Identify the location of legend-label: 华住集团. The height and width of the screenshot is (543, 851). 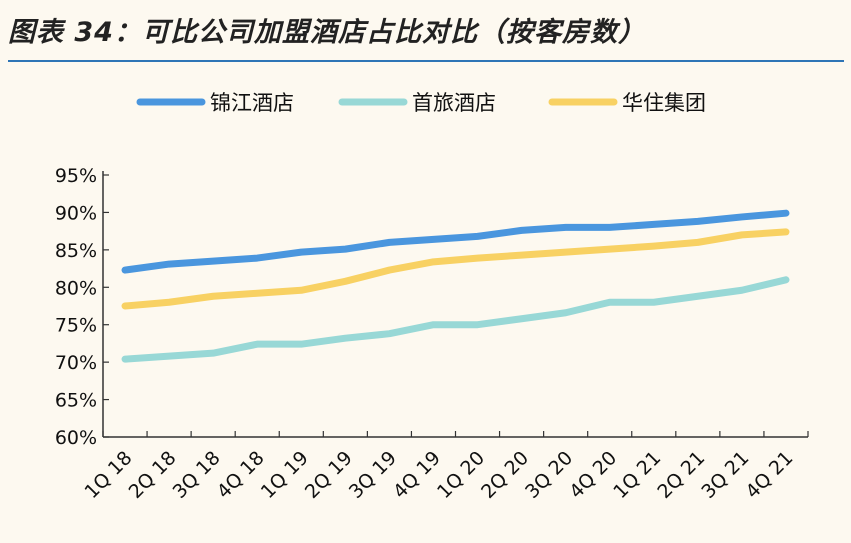
(664, 103).